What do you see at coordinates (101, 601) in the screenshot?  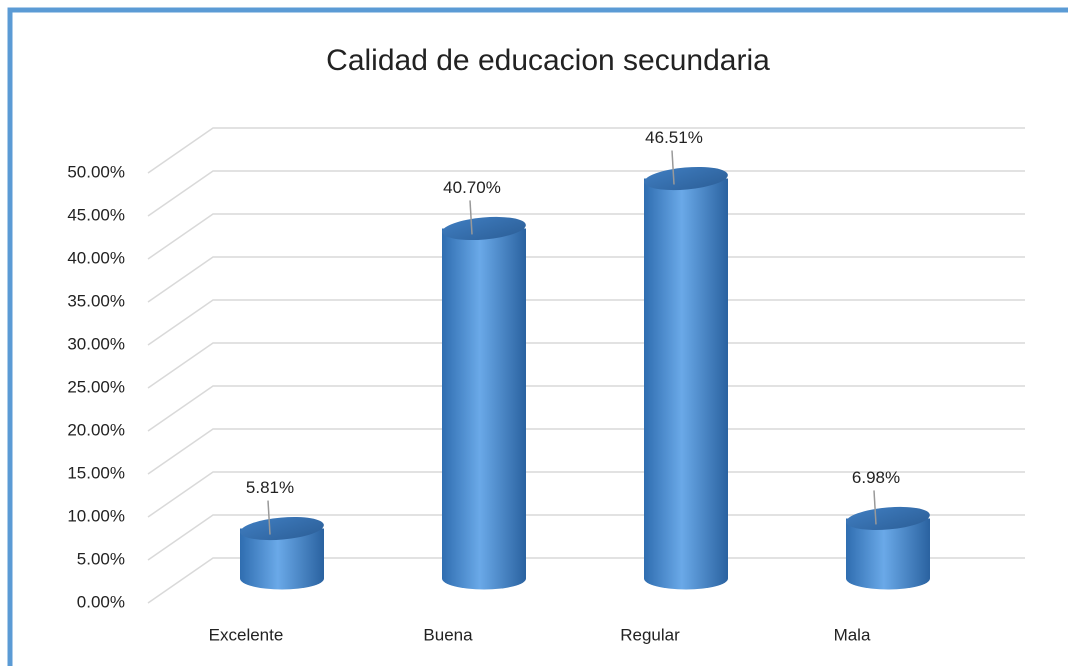 I see `y-tick-label: 0.00%` at bounding box center [101, 601].